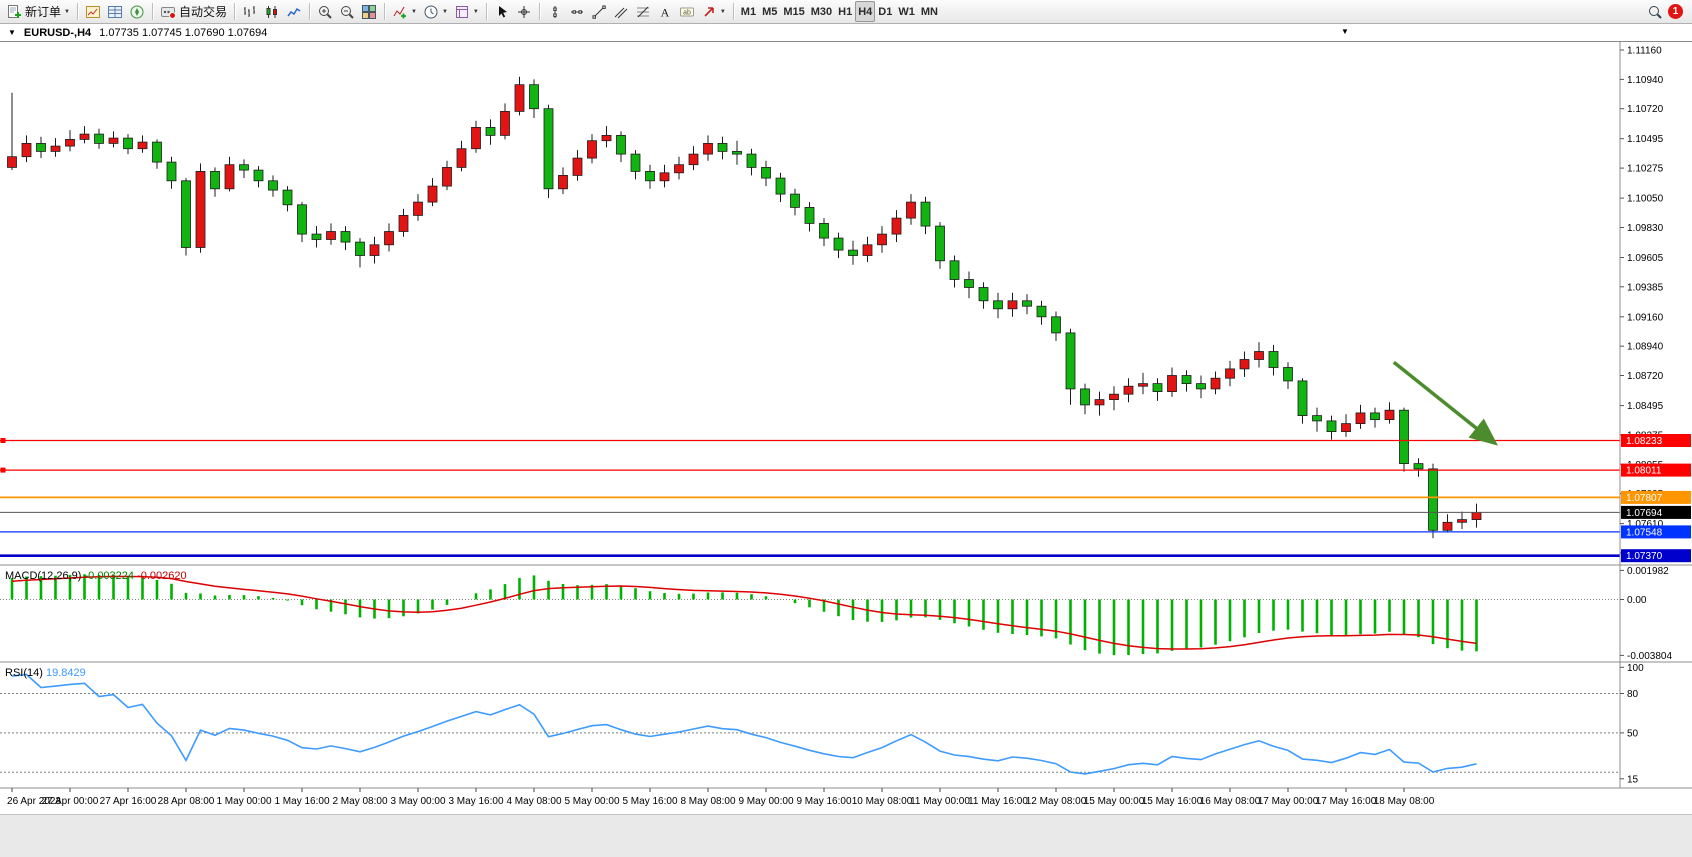 This screenshot has width=1692, height=857. I want to click on timeframe-h4-button-label: H4, so click(865, 11).